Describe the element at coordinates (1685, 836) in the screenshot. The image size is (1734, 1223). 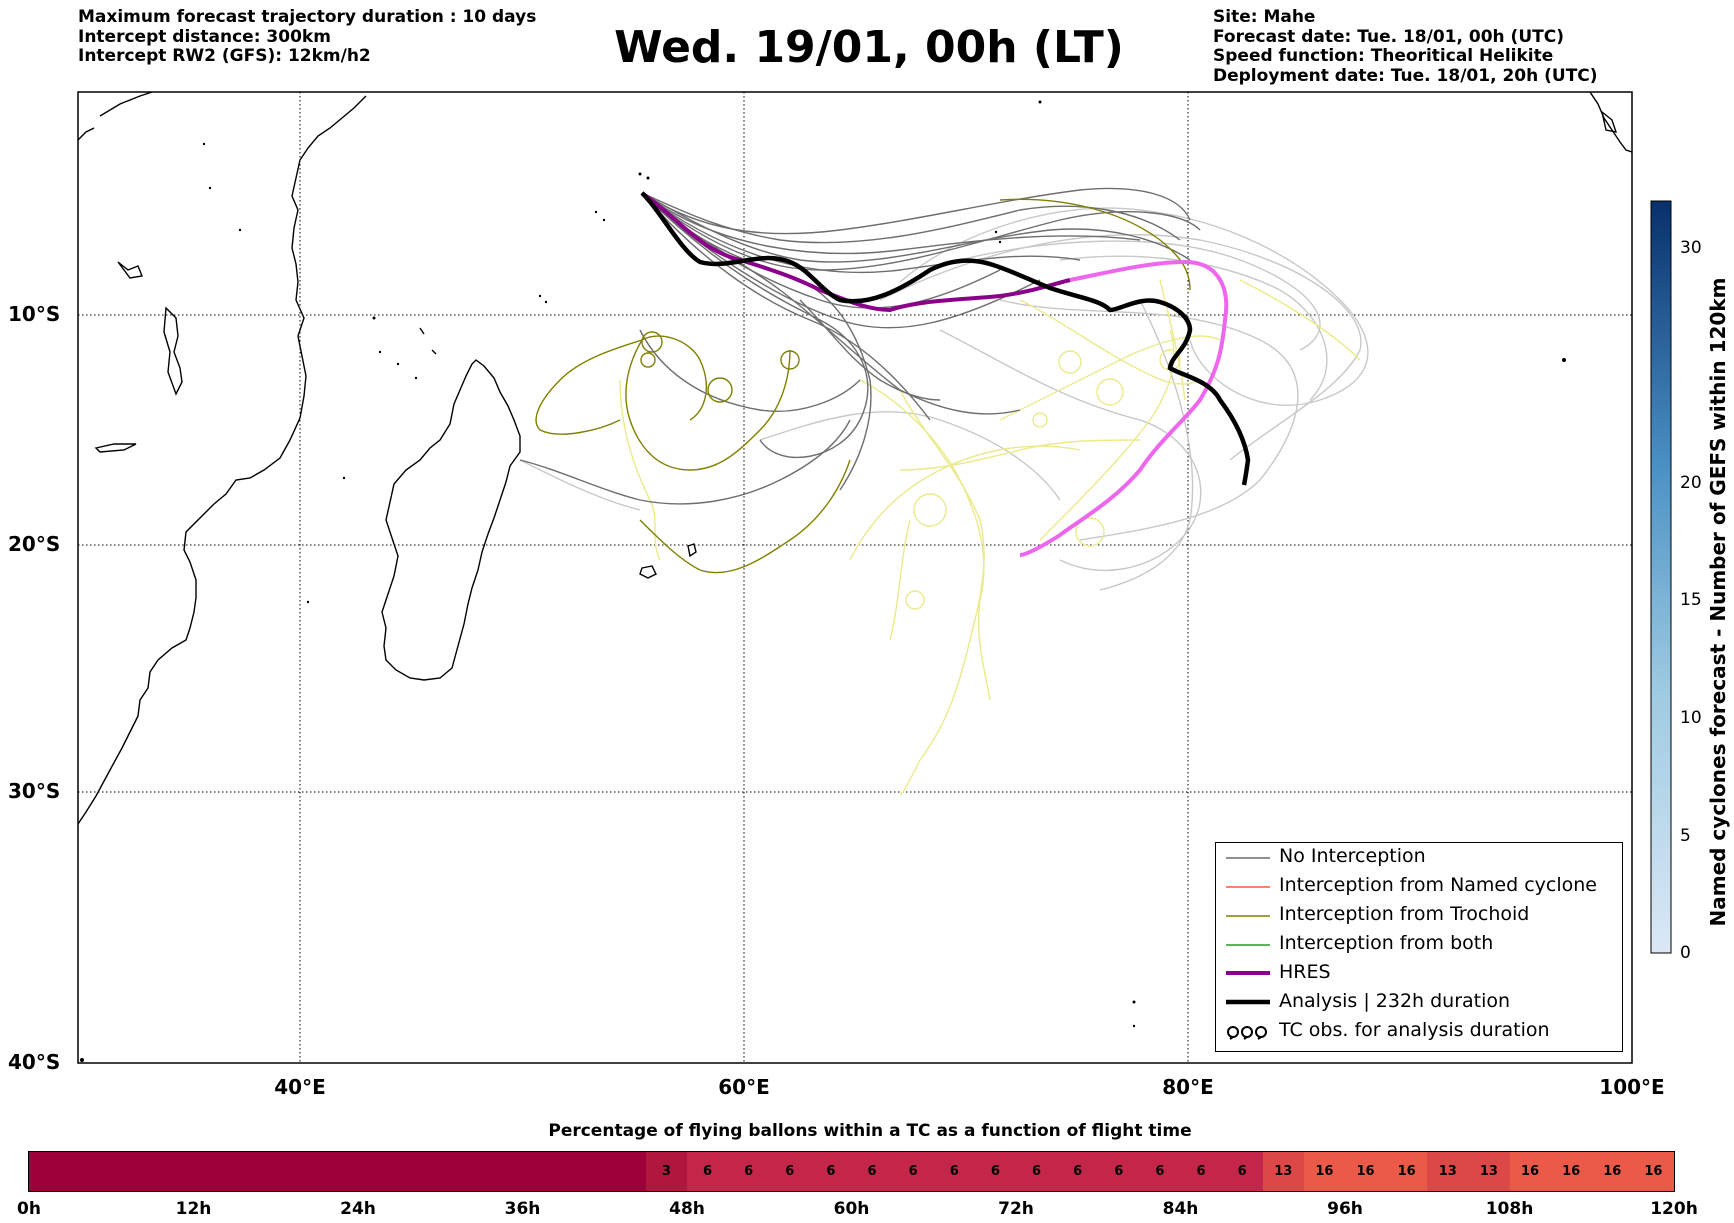
I see `cbar-tick: 5` at that location.